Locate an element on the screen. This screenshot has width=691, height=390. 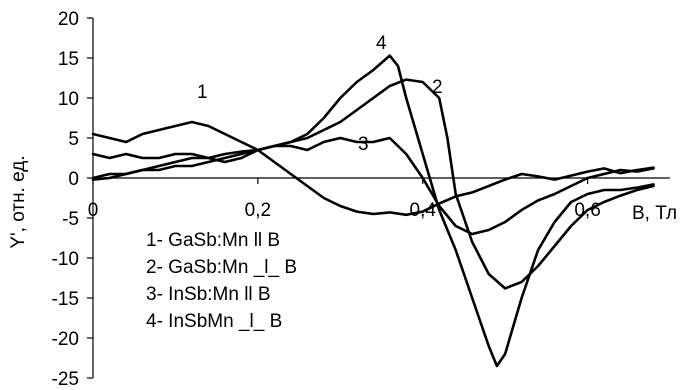
y-tick-label: 10 is located at coordinates (68, 99).